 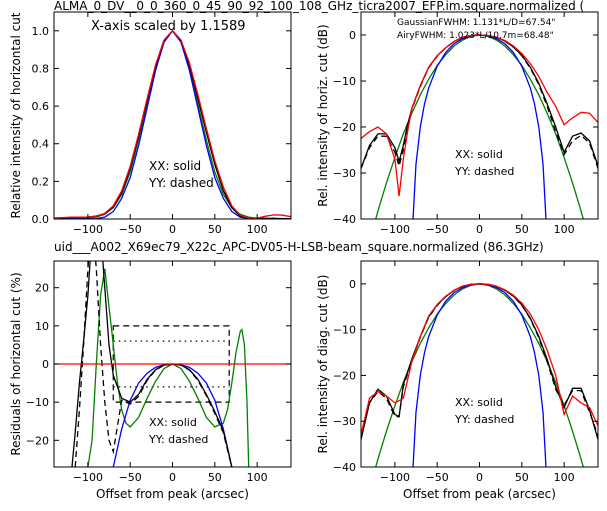 What do you see at coordinates (323, 364) in the screenshot?
I see `y-axis-label: Rel. intensity of diag. cut (dB)` at bounding box center [323, 364].